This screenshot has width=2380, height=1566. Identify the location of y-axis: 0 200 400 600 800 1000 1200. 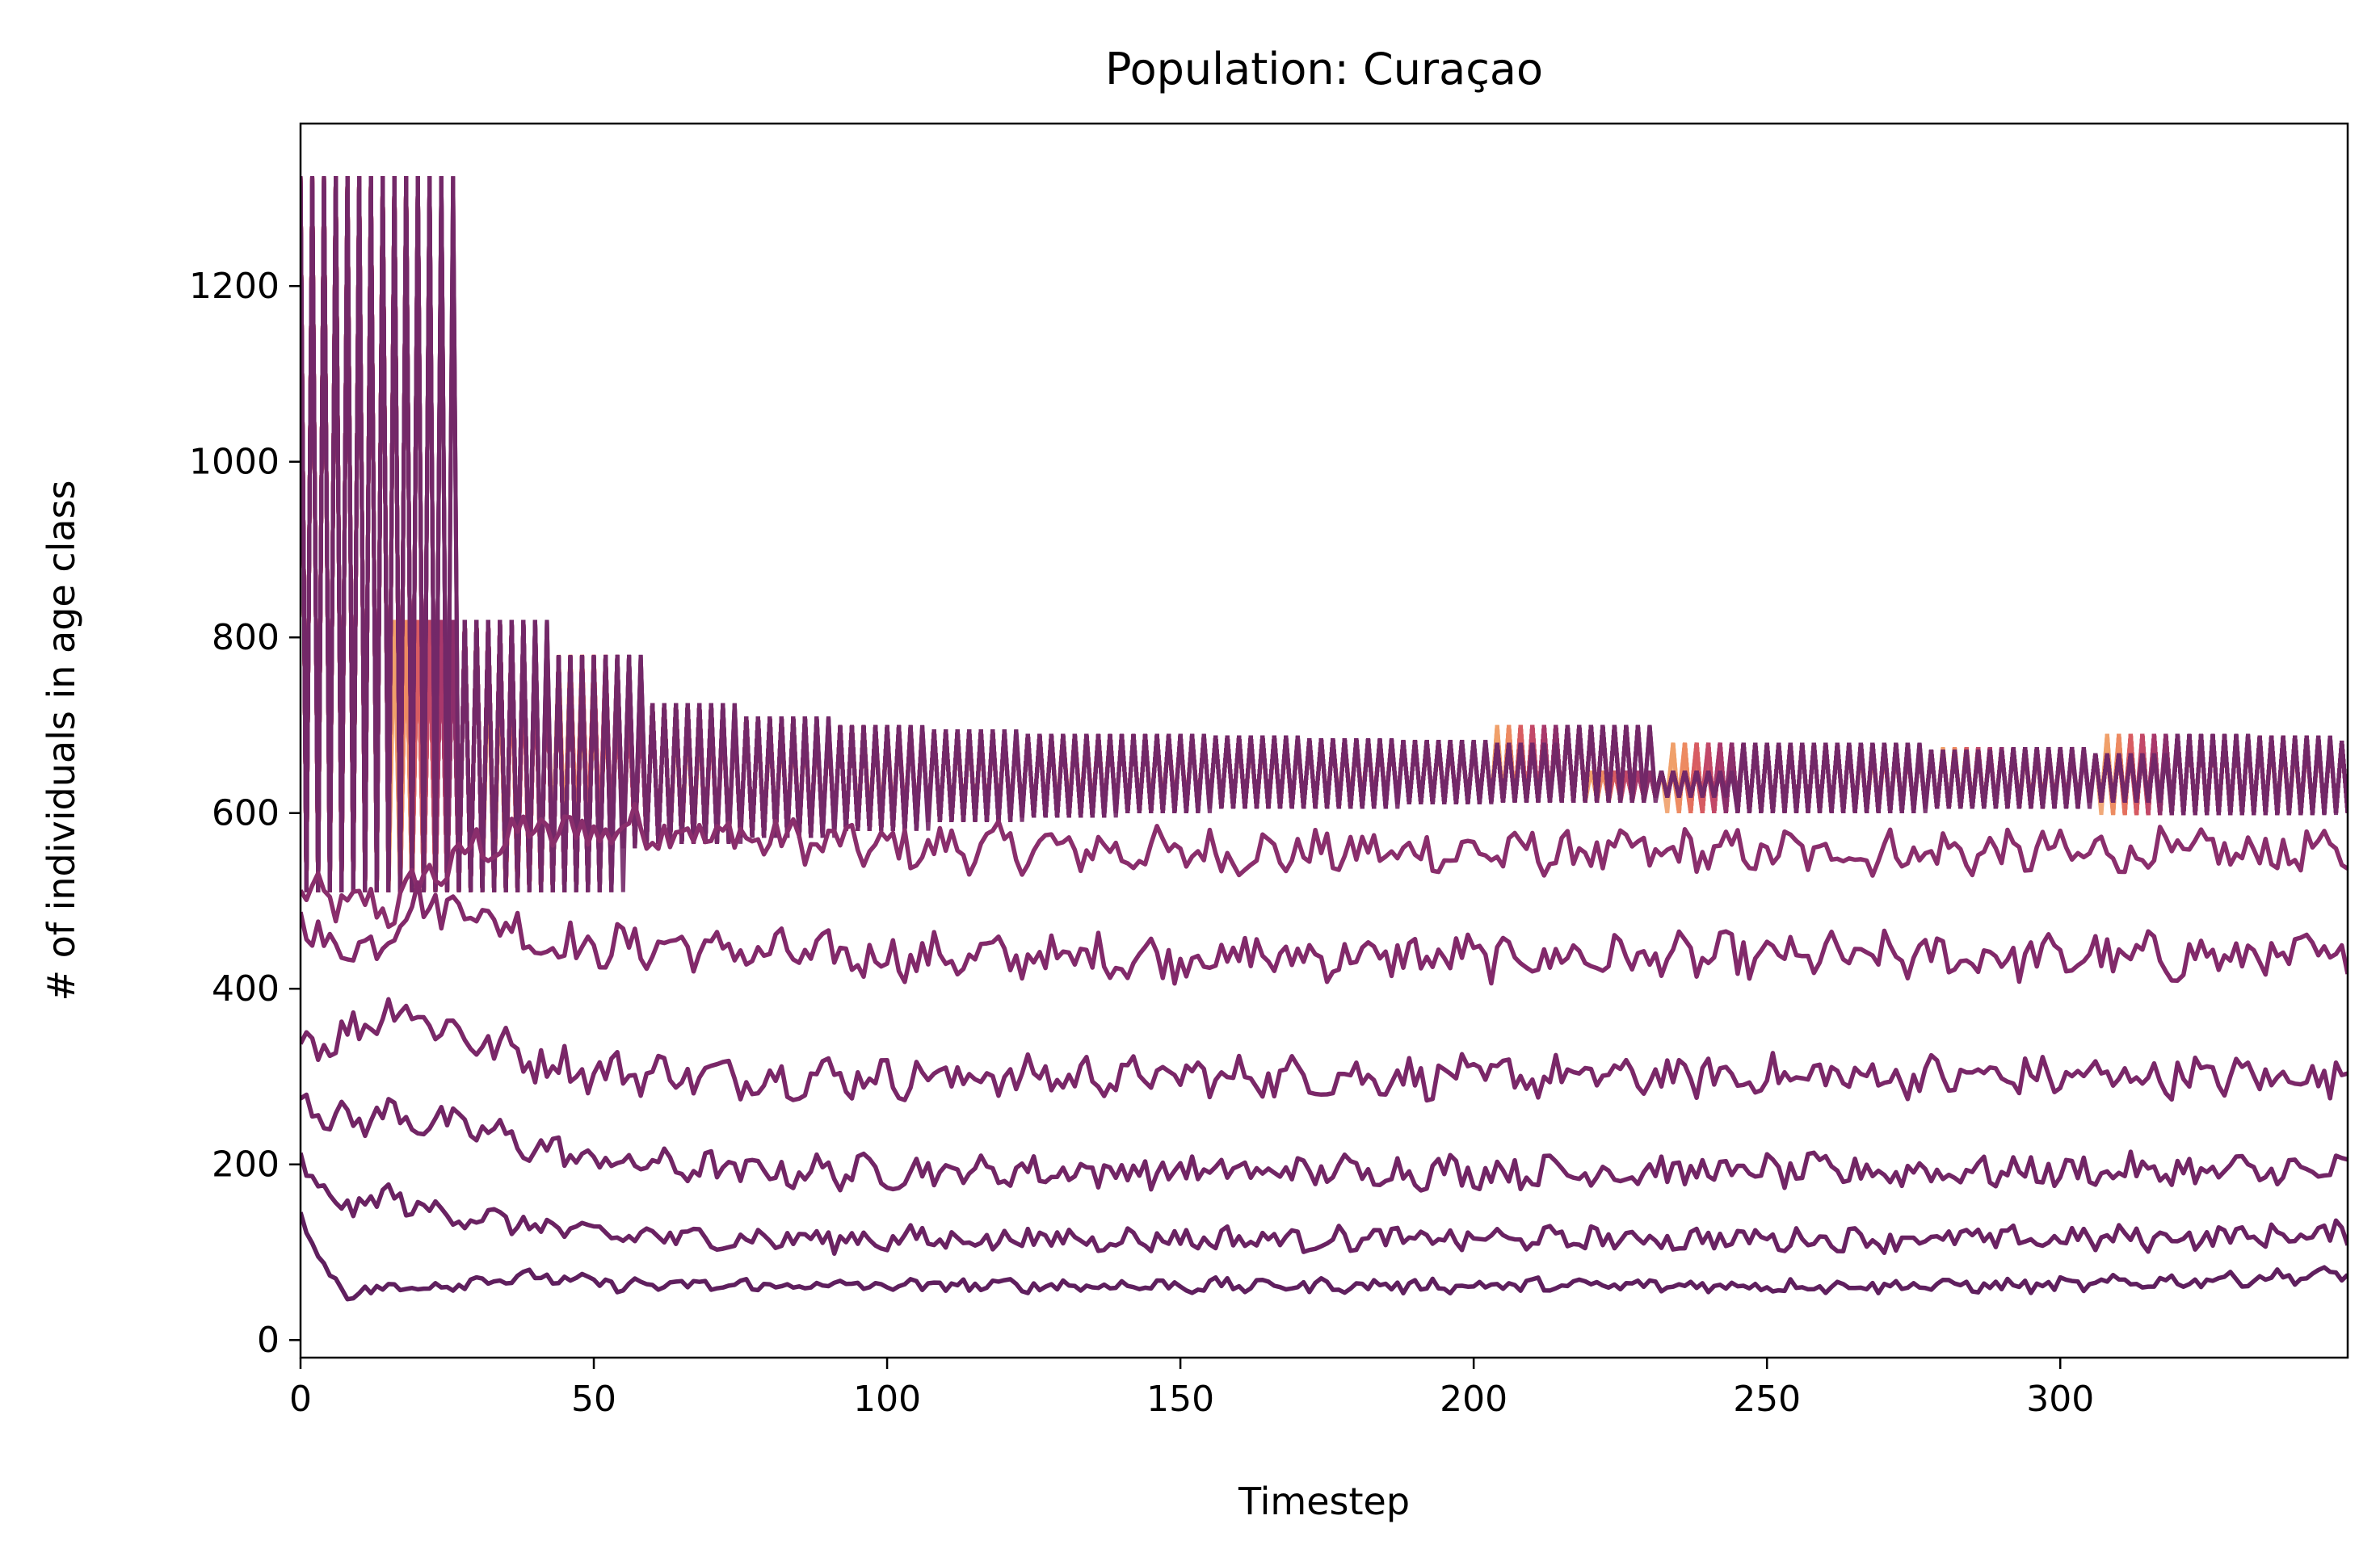
(245, 813).